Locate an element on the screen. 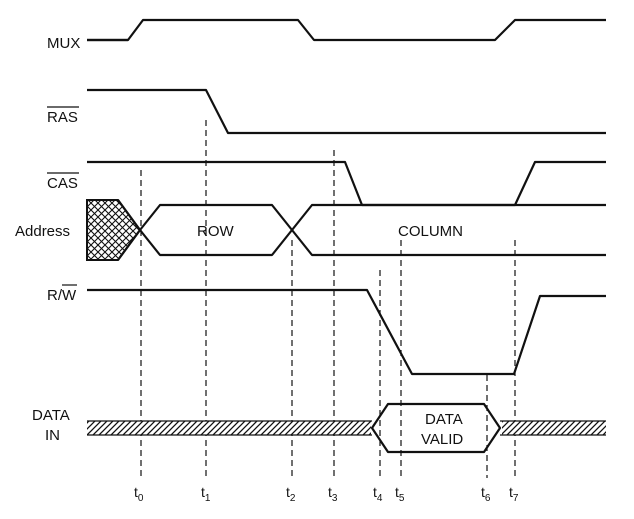 Image resolution: width=634 pixels, height=519 pixels. signal-label-ras: RAS is located at coordinates (62, 117).